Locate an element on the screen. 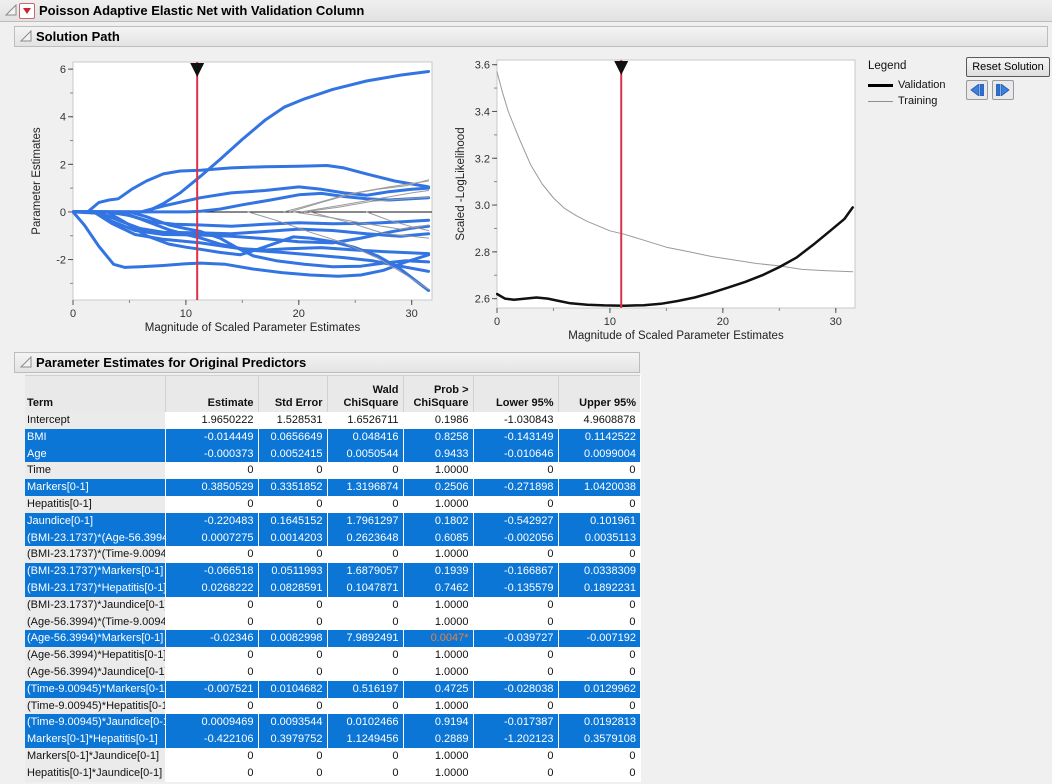  table-row: (Age-56.3994)*(Time-9.00945) 0 0 0 1.0000 0 0 is located at coordinates (332, 622).